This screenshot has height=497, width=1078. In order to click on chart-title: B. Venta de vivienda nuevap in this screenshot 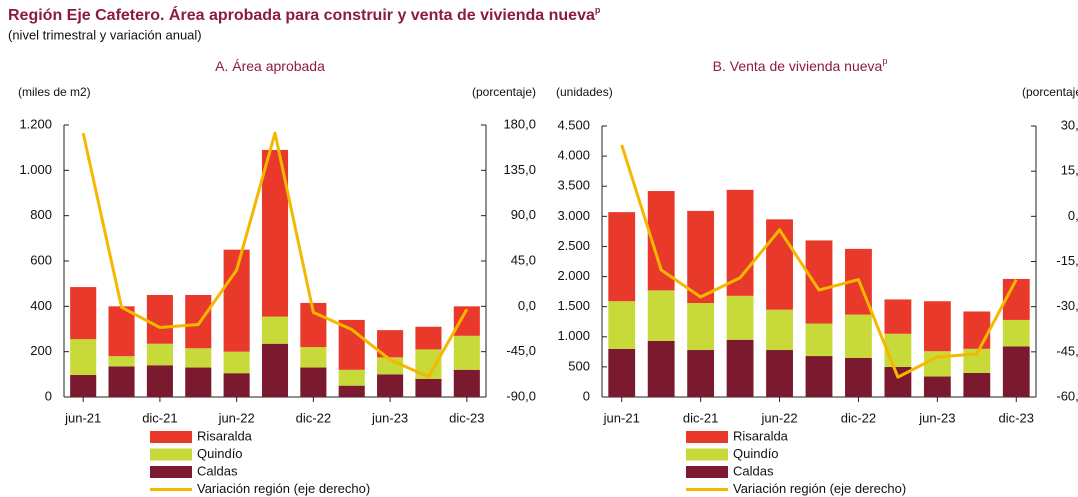, I will do `click(800, 64)`.